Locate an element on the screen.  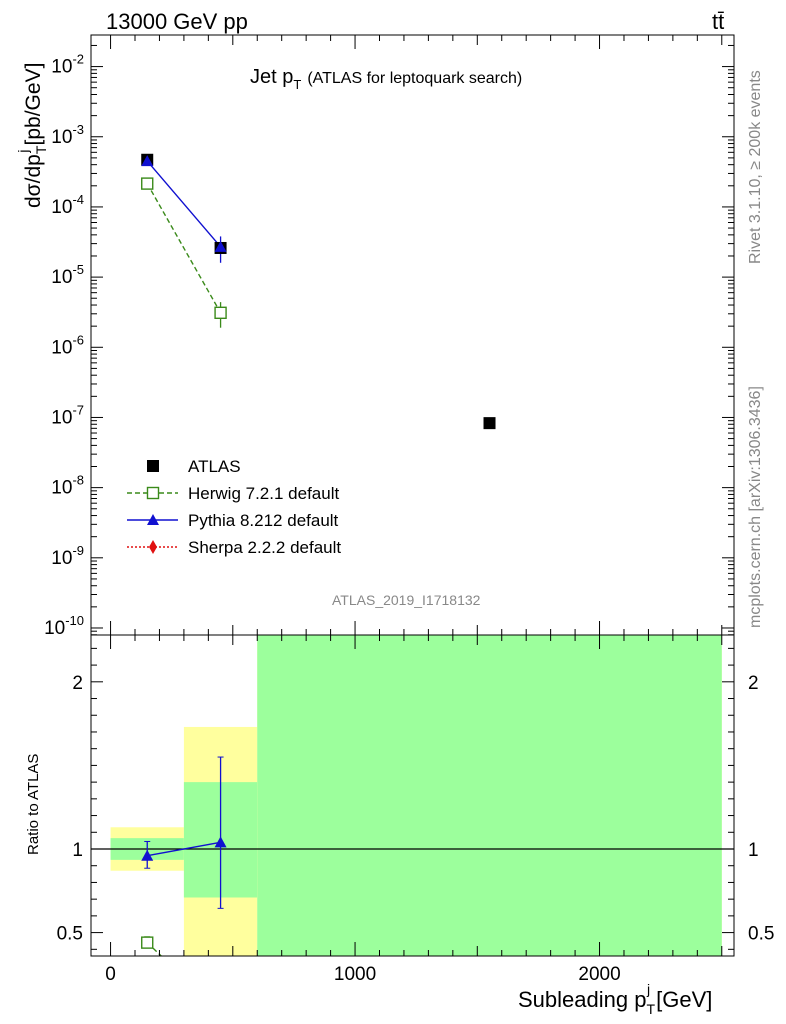
y-tick-label: 10⁻¹⁰ is located at coordinates (64, 626).